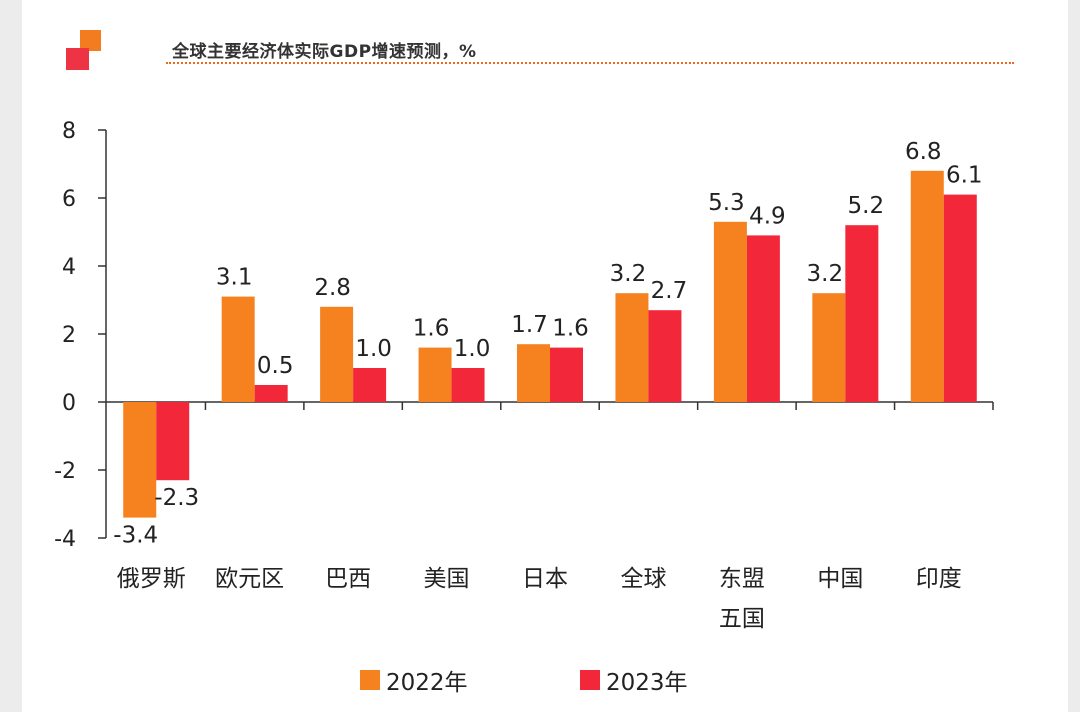 The height and width of the screenshot is (712, 1080). I want to click on data-label-2023: 0.5, so click(275, 366).